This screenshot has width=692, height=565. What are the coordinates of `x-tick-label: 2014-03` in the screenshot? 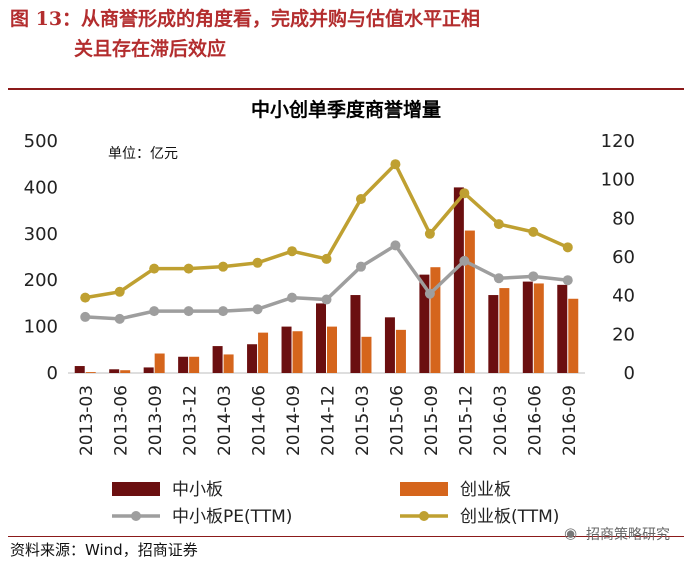 It's located at (225, 420).